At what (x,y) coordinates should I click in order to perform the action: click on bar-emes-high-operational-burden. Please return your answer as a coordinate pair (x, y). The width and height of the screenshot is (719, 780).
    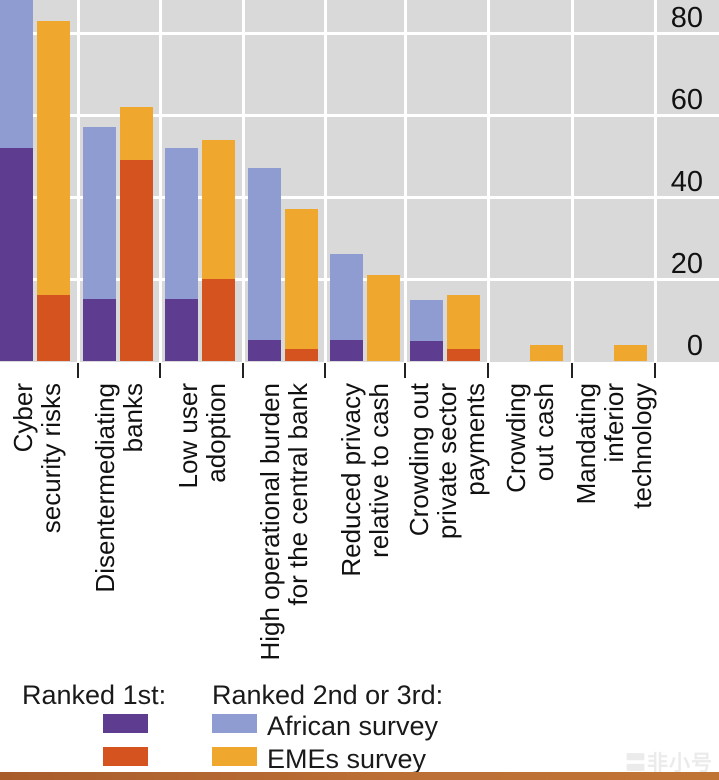
    Looking at the image, I should click on (301, 285).